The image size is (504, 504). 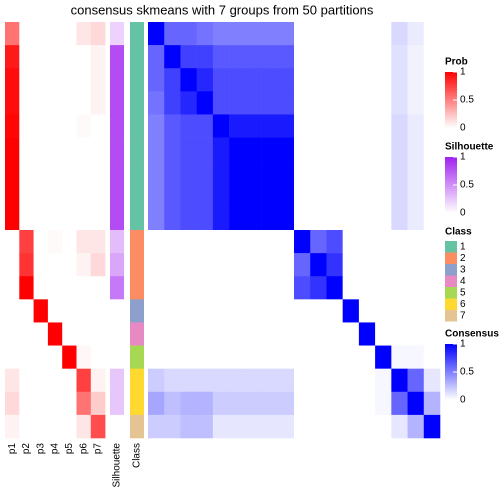 I want to click on legend-label: 5, so click(x=463, y=293).